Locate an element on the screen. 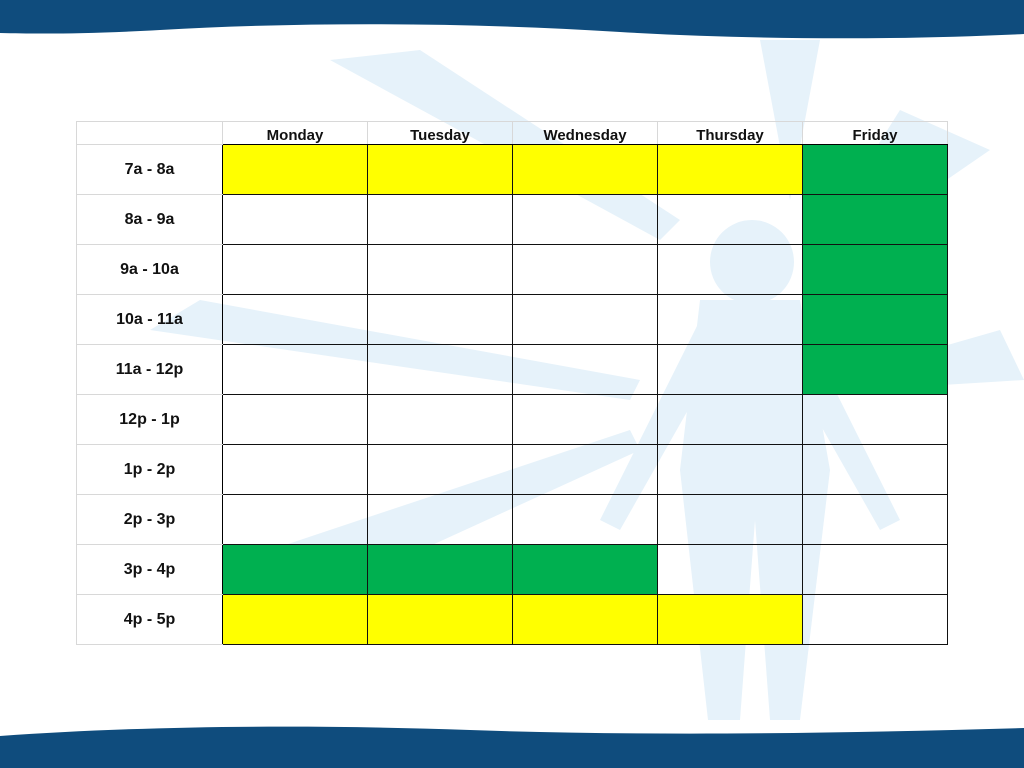  time-slot-label: 7a - 8a is located at coordinates (149, 169).